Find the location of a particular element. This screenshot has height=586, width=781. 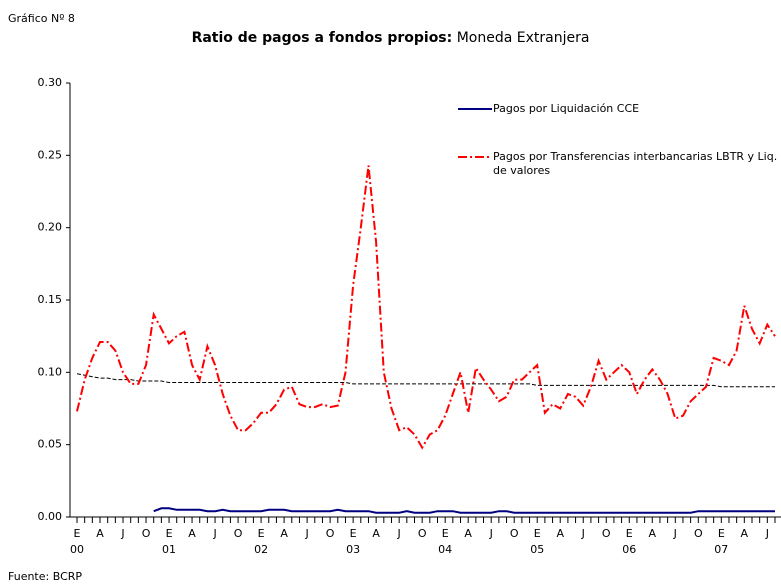

y-tick-label: 0.20 is located at coordinates (50, 227).